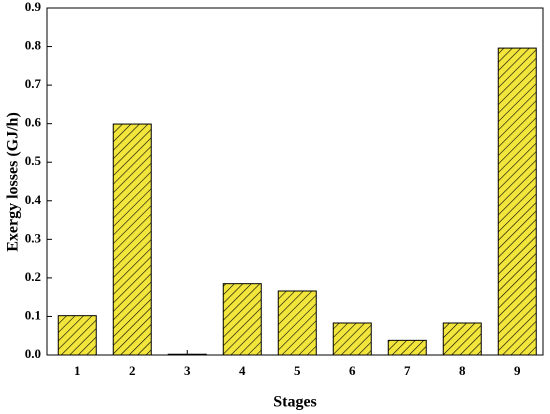 The width and height of the screenshot is (550, 414). I want to click on x-tick-label: 1, so click(77, 370).